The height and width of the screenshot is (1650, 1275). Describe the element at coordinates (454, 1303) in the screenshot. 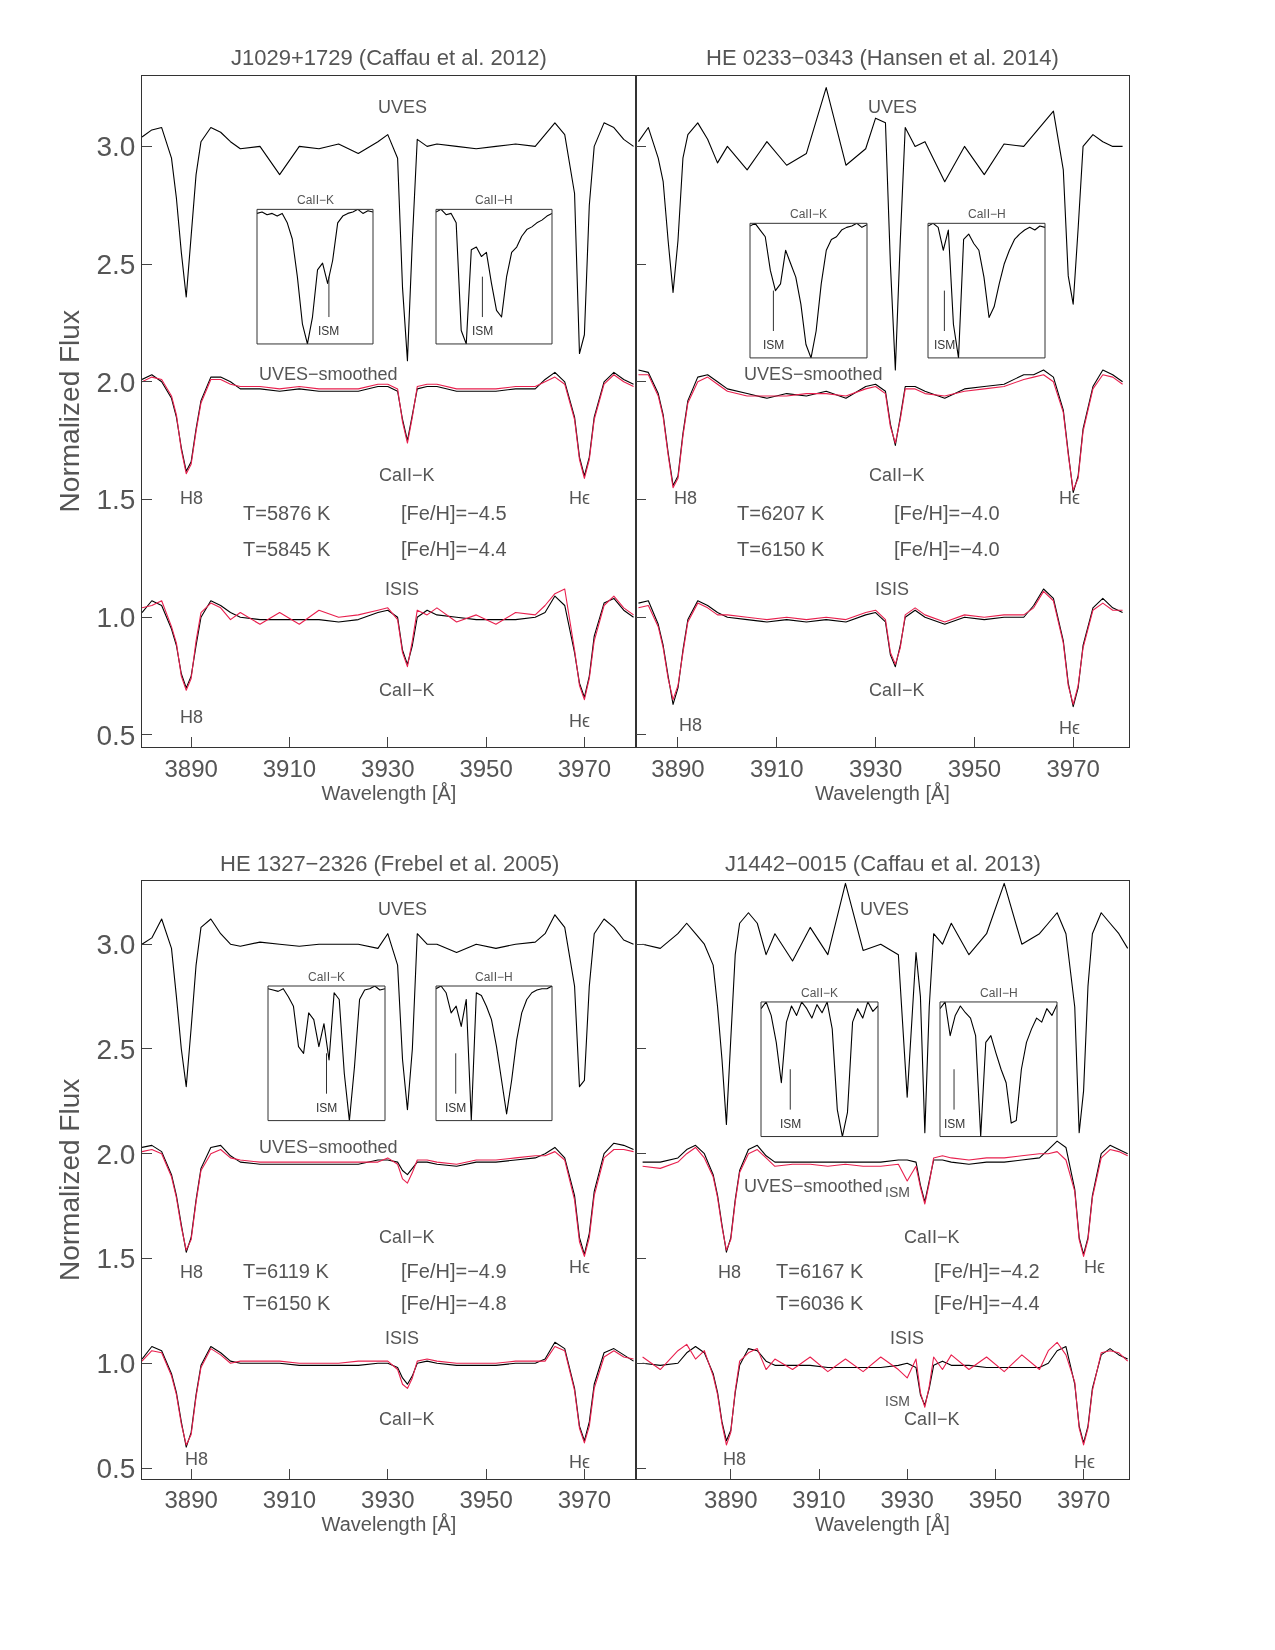

I see `annotation: [Fe/H]=−4.8` at that location.